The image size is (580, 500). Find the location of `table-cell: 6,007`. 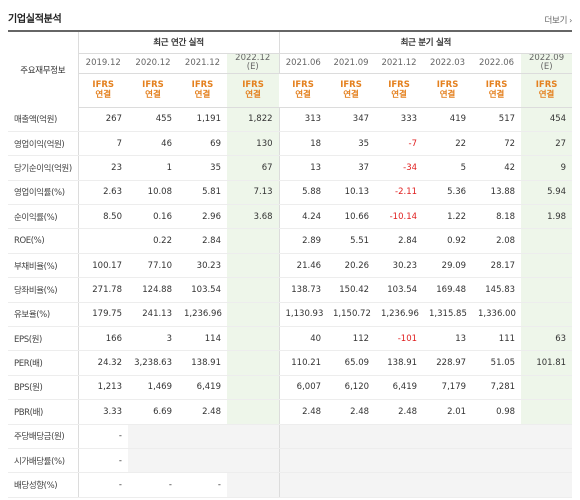

table-cell: 6,007 is located at coordinates (303, 388).